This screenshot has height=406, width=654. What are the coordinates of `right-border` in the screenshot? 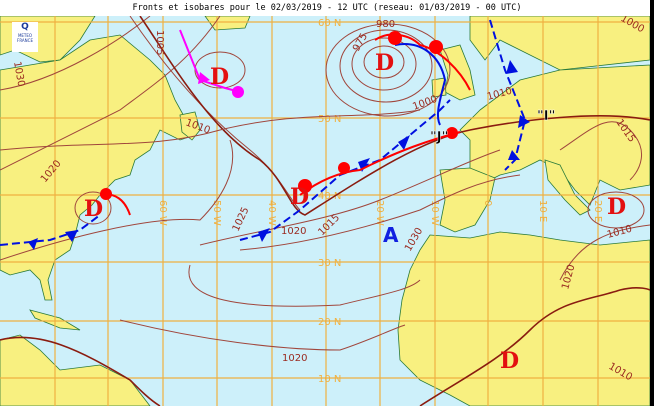 It's located at (652, 203).